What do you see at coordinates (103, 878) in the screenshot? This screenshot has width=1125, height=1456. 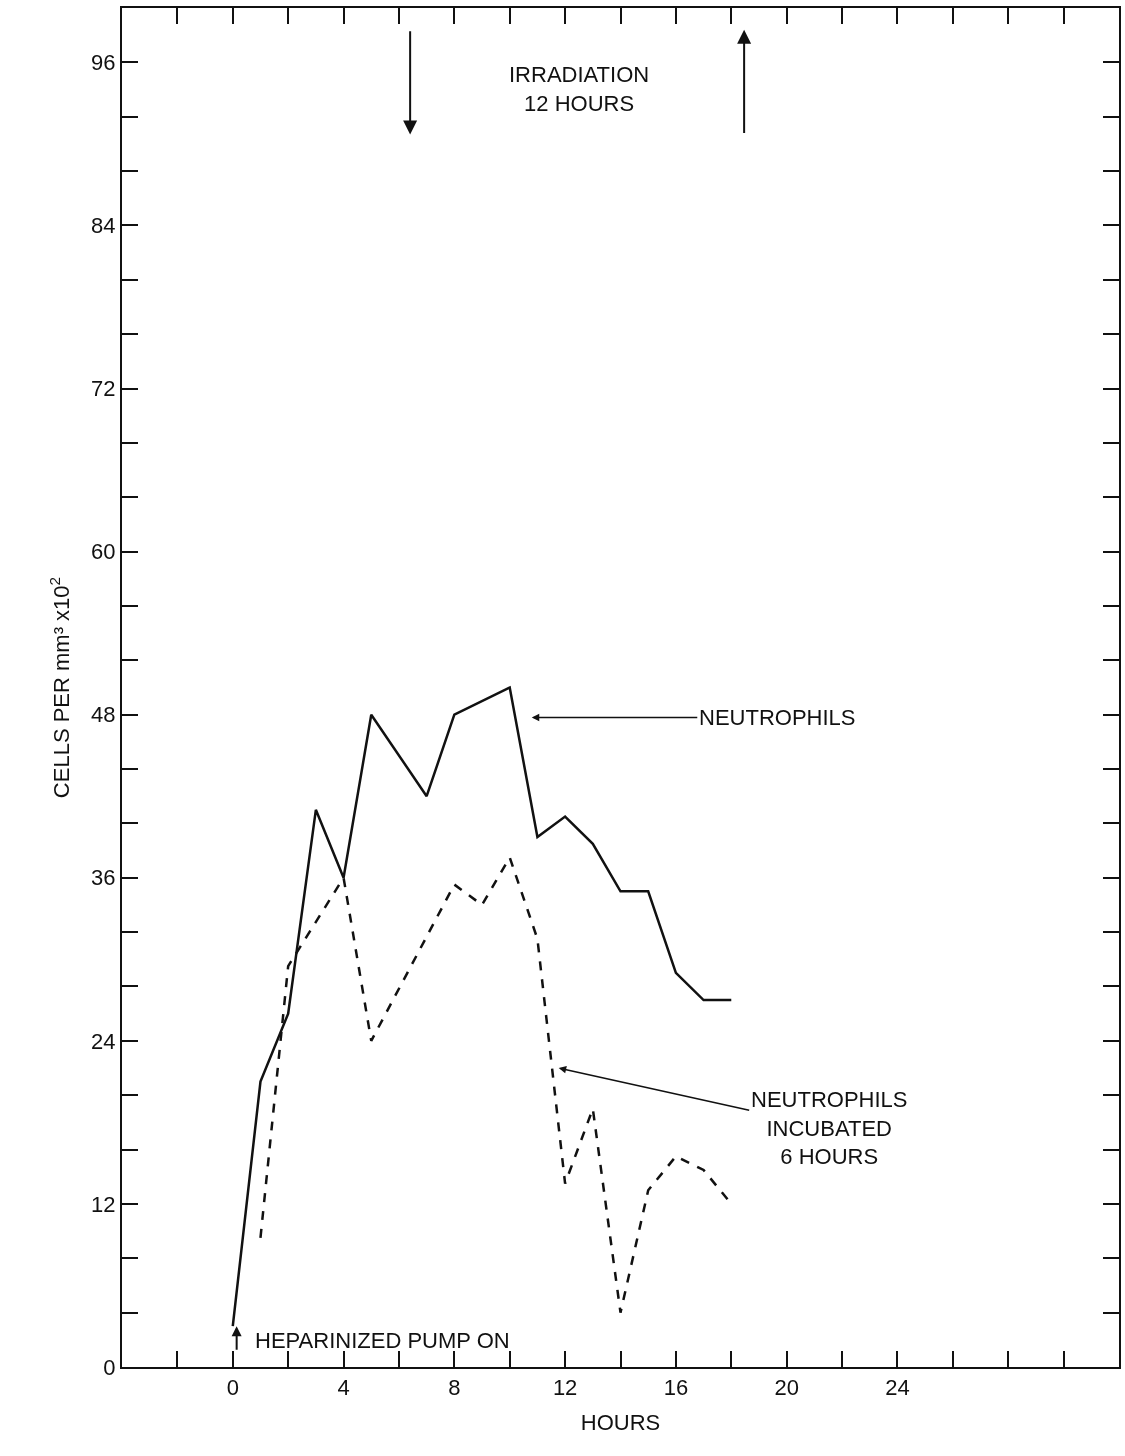 I see `y-tick-label: 36` at bounding box center [103, 878].